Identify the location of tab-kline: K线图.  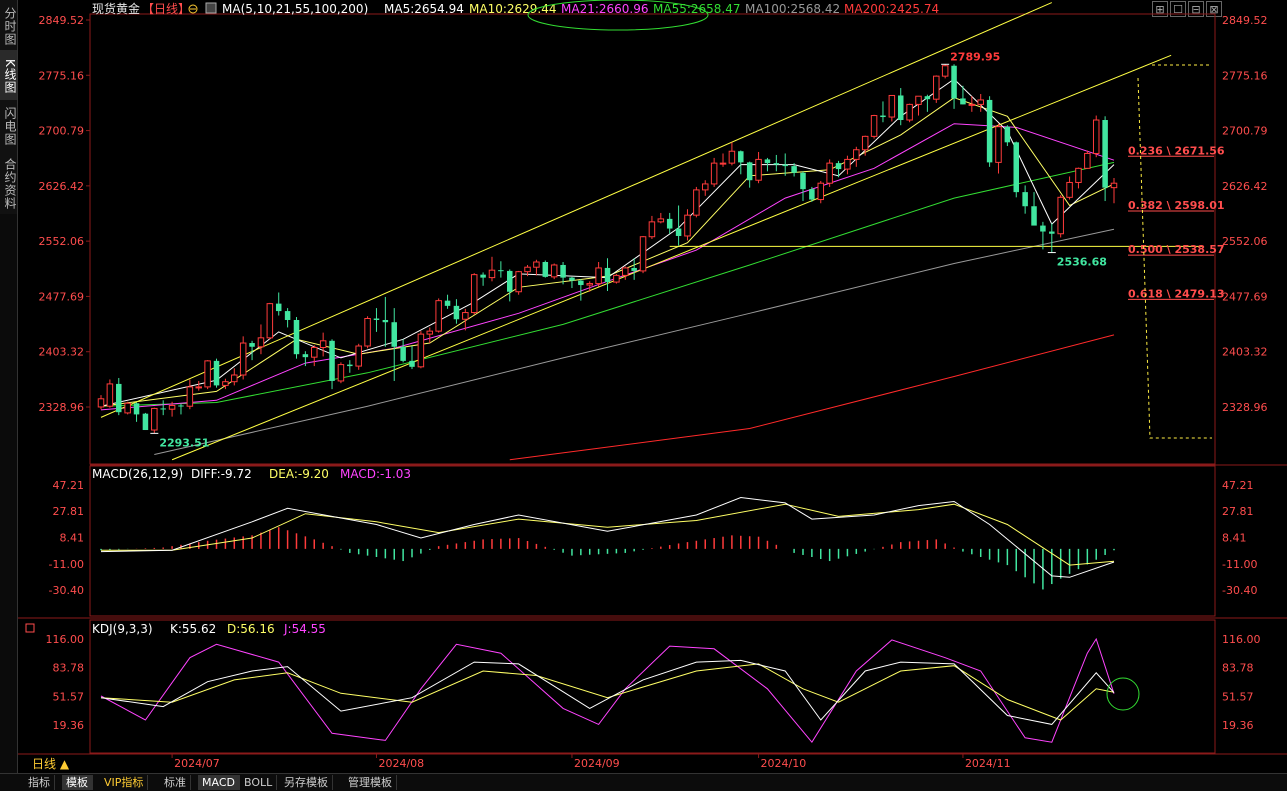
(9, 75).